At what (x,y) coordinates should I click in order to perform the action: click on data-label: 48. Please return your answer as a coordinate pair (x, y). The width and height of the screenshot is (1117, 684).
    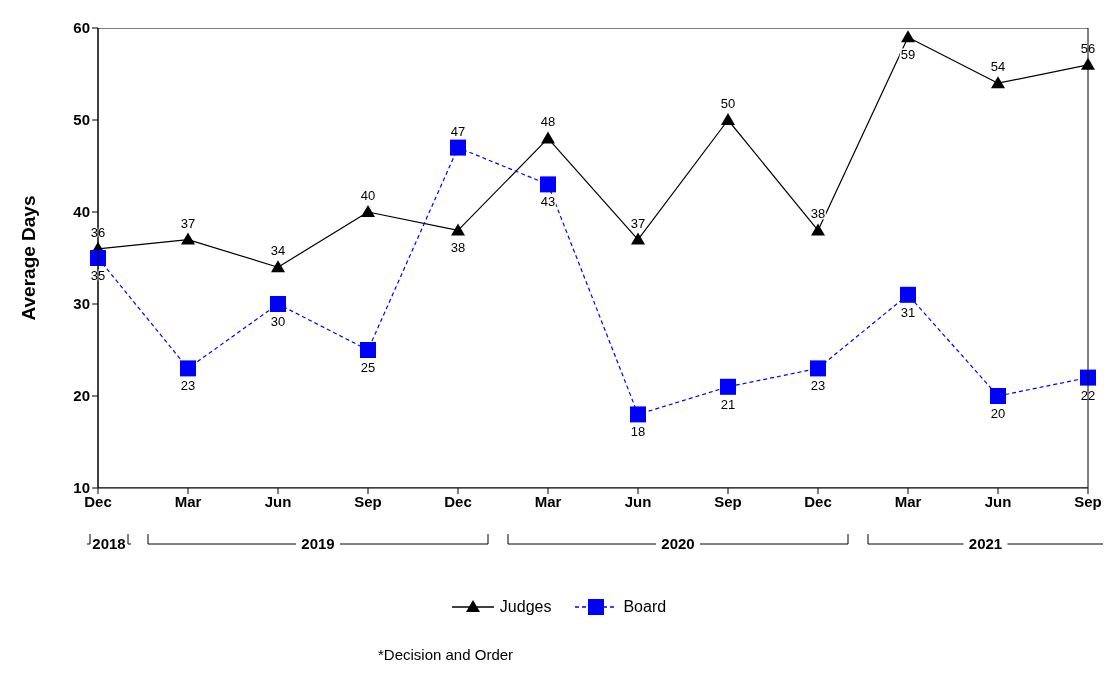
    Looking at the image, I should click on (548, 122).